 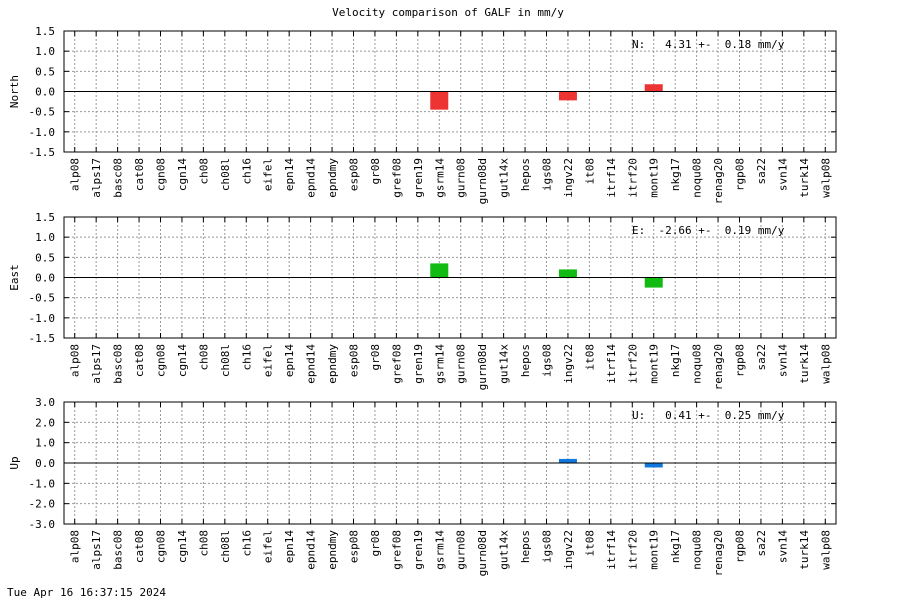 What do you see at coordinates (804, 178) in the screenshot?
I see `north-xtick-label: turk14` at bounding box center [804, 178].